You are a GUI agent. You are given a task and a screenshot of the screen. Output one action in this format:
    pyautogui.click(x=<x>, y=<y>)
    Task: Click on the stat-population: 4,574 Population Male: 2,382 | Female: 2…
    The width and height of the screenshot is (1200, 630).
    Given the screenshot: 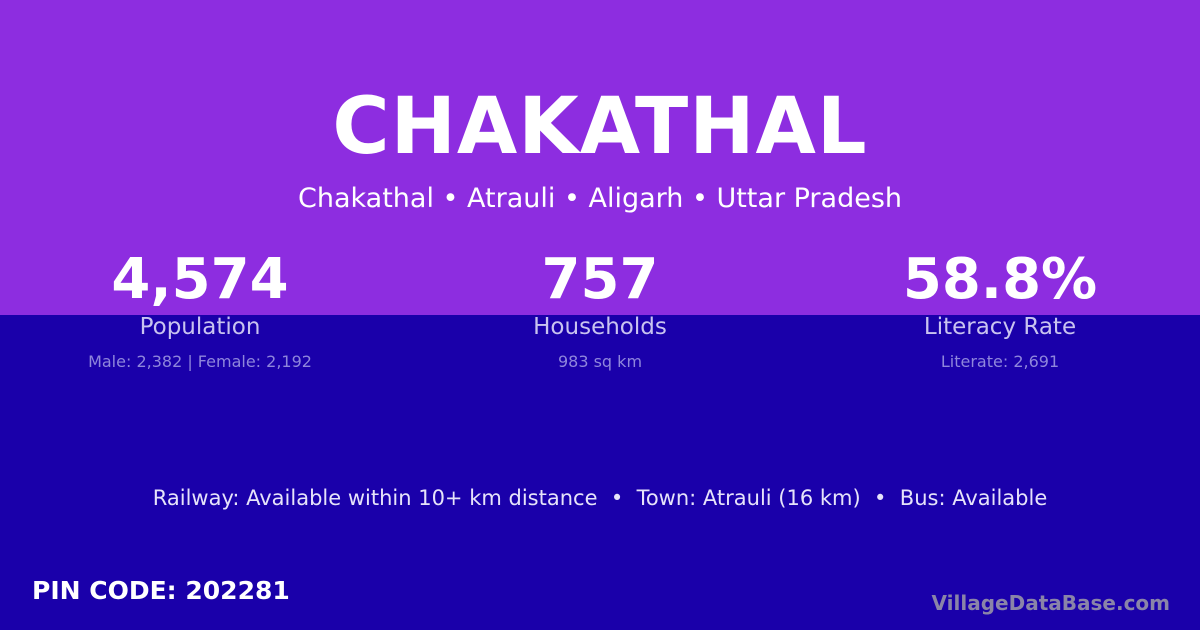 What is the action you would take?
    pyautogui.click(x=200, y=309)
    